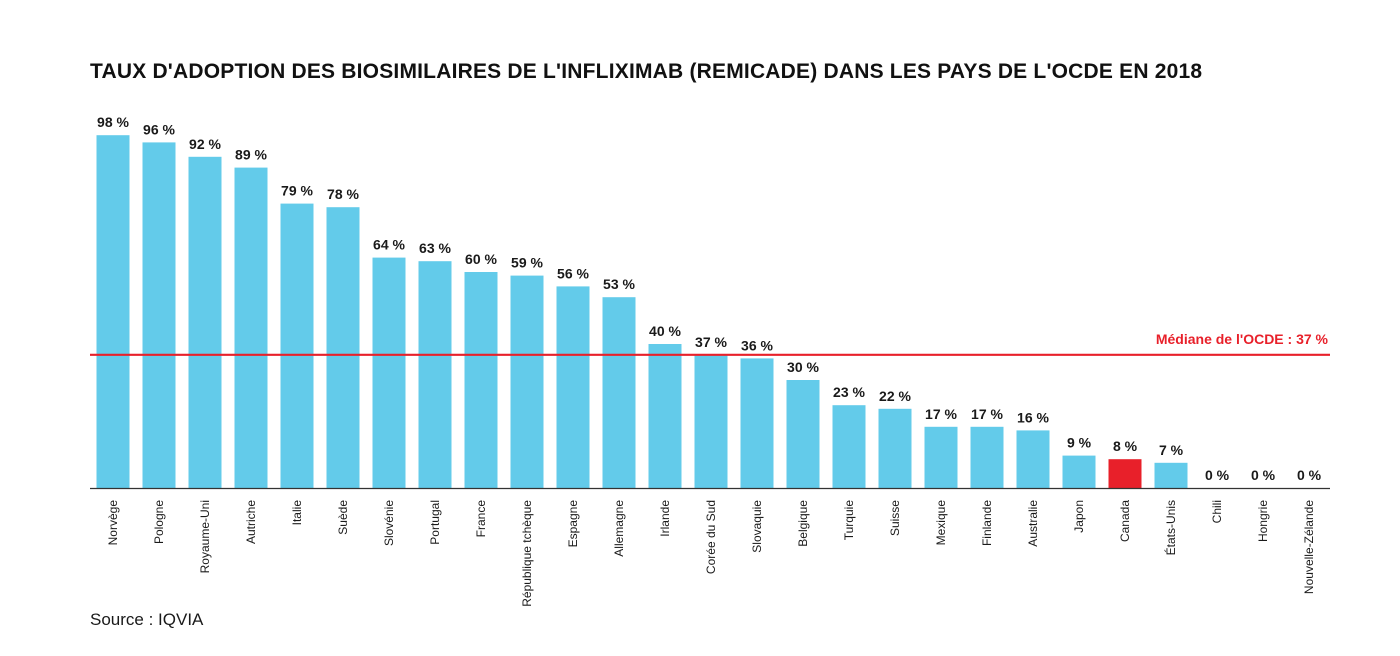 The height and width of the screenshot is (656, 1400). What do you see at coordinates (849, 446) in the screenshot?
I see `bar-turquie` at bounding box center [849, 446].